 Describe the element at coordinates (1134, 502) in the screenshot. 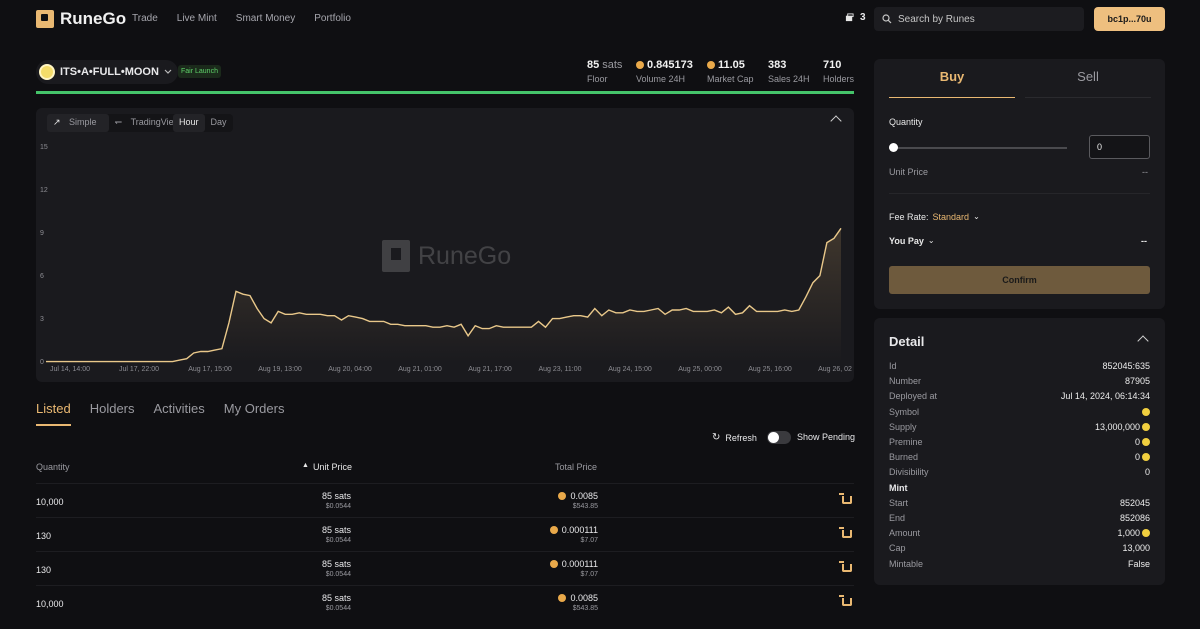

I see `detail-value: 852045` at that location.